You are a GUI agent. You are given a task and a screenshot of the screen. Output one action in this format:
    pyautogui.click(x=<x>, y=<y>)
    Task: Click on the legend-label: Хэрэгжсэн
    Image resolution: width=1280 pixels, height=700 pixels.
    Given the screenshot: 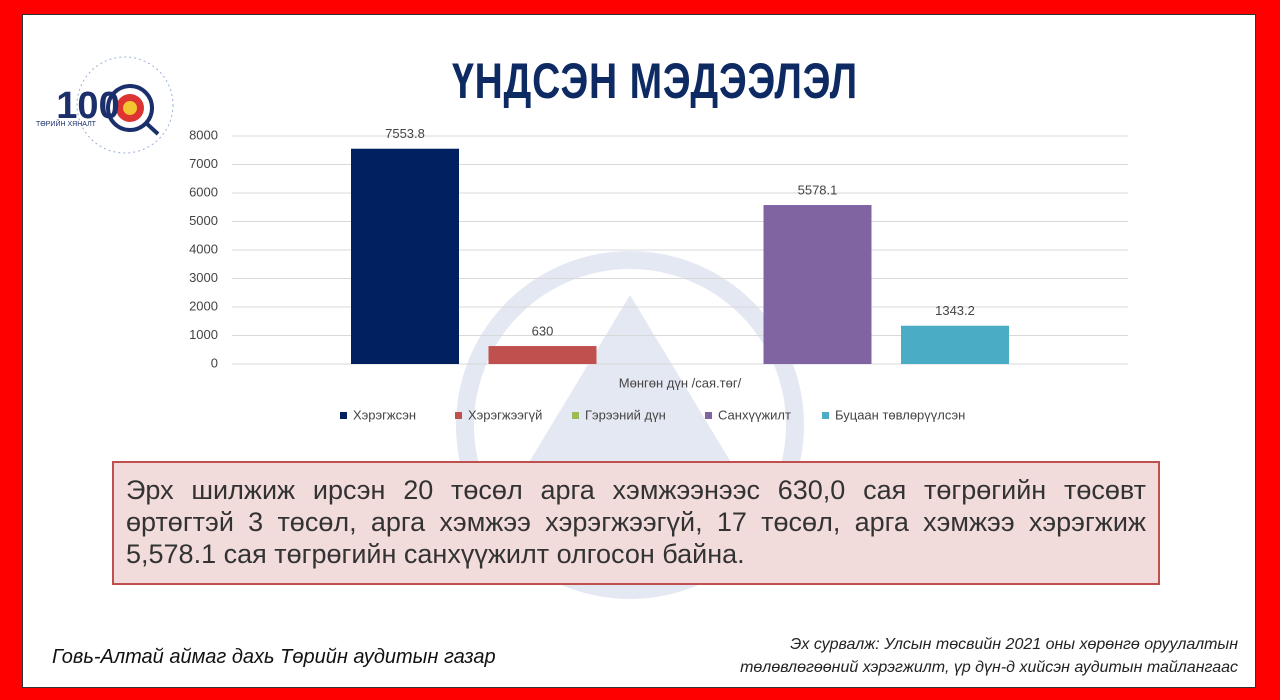 What is the action you would take?
    pyautogui.click(x=384, y=414)
    